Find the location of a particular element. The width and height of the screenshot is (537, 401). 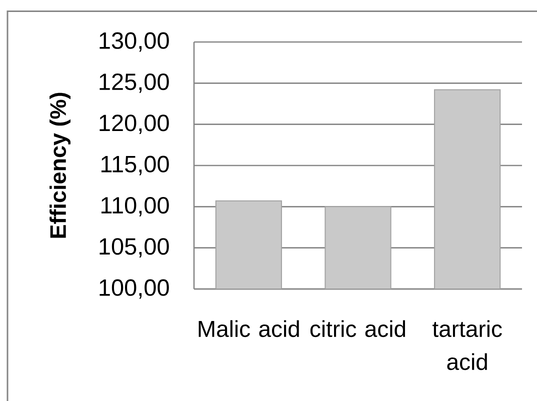

y-tick-label: 125,00 is located at coordinates (134, 83).